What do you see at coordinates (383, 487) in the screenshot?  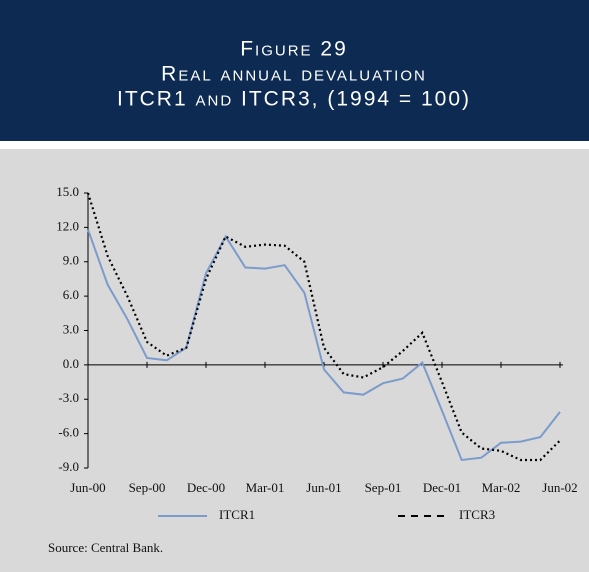 I see `x-tick-label: Sep-01` at bounding box center [383, 487].